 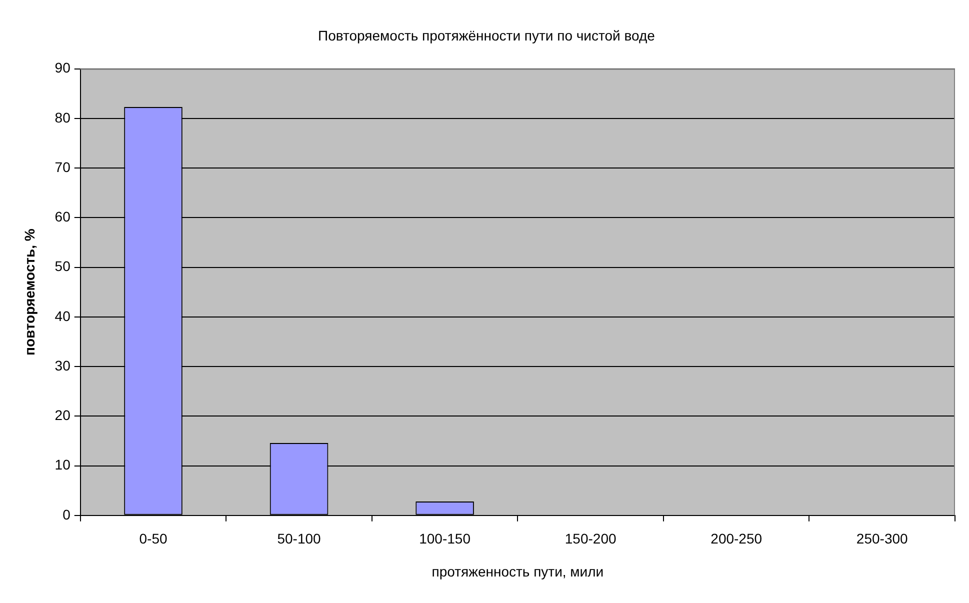 What do you see at coordinates (153, 538) in the screenshot?
I see `x-tick-label: 0-50` at bounding box center [153, 538].